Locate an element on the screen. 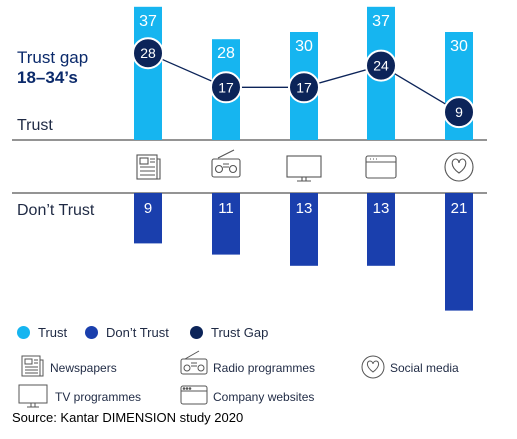  tv-icon-screen is located at coordinates (304, 166).